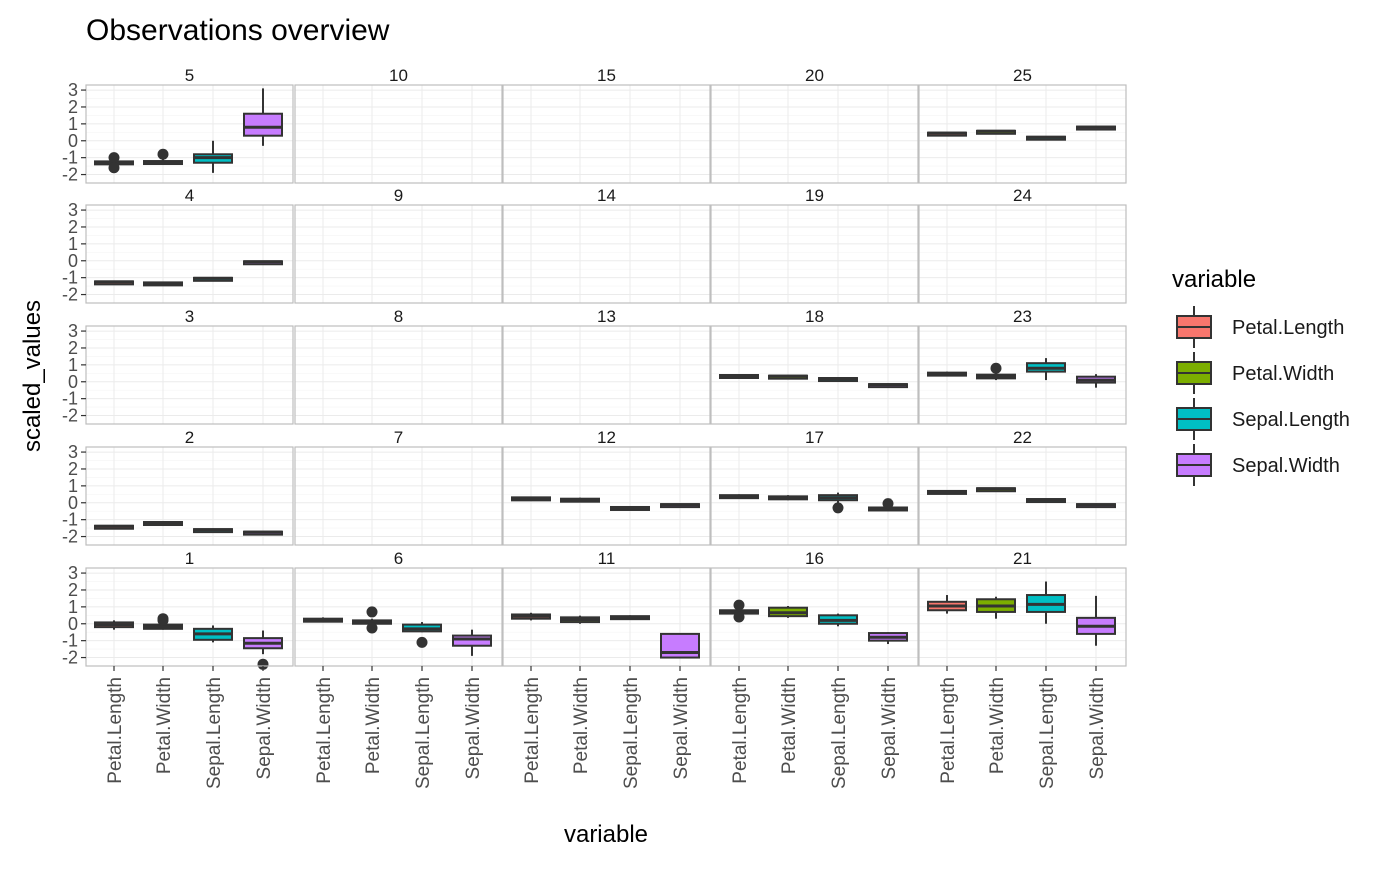 The height and width of the screenshot is (870, 1400). I want to click on facet-panel-10: 10, so click(398, 125).